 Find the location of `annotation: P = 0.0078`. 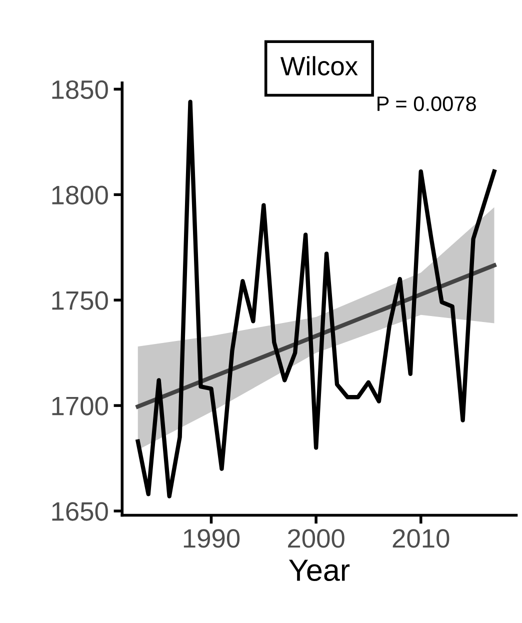

annotation: P = 0.0078 is located at coordinates (427, 104).